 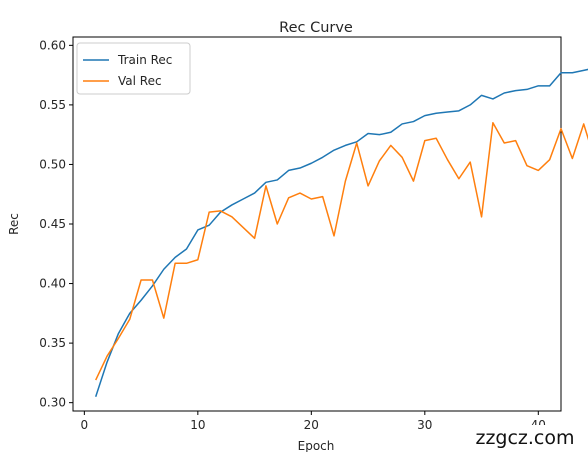 I want to click on chart-title: Rec Curve, so click(x=316, y=28).